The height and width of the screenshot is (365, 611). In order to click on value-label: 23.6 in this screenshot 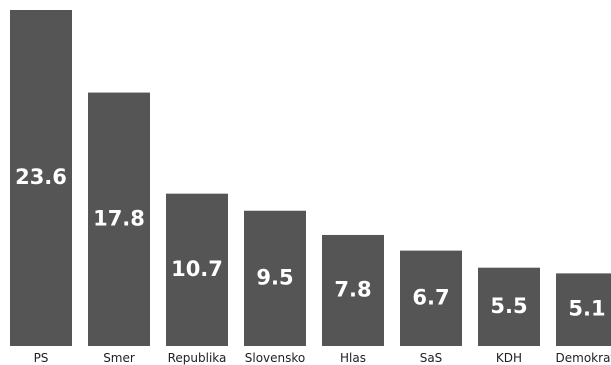, I will do `click(41, 177)`.